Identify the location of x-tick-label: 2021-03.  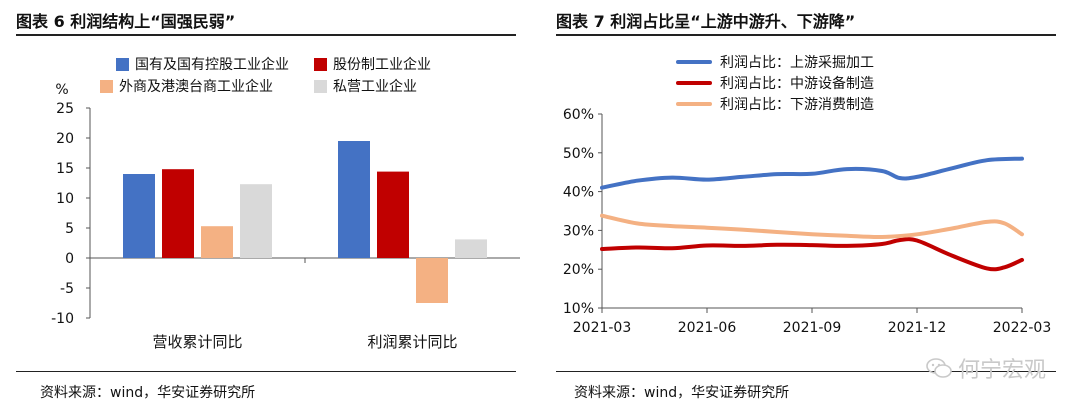
(602, 328).